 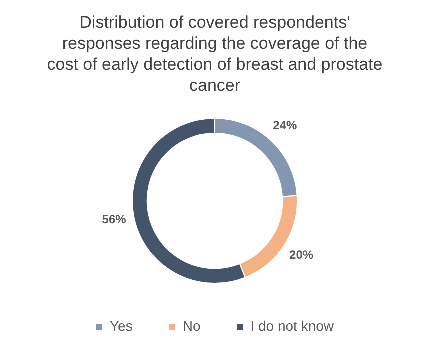 I want to click on data-label: 20%, so click(x=302, y=255).